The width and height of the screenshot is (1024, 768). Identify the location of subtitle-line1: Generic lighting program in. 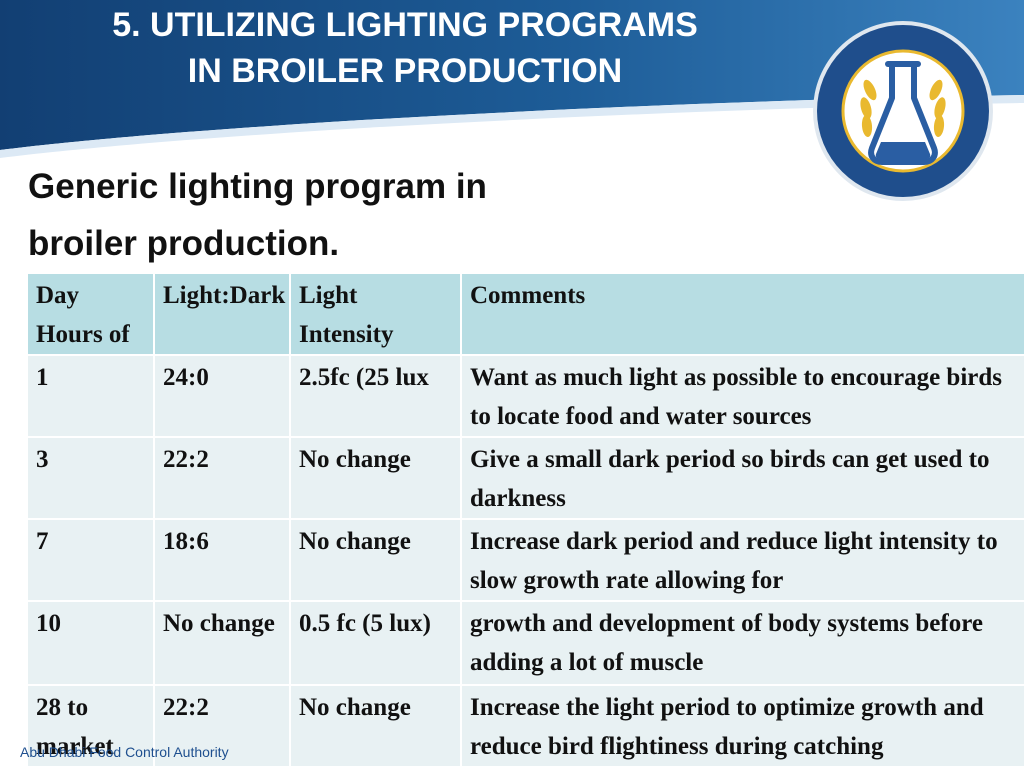
(257, 186).